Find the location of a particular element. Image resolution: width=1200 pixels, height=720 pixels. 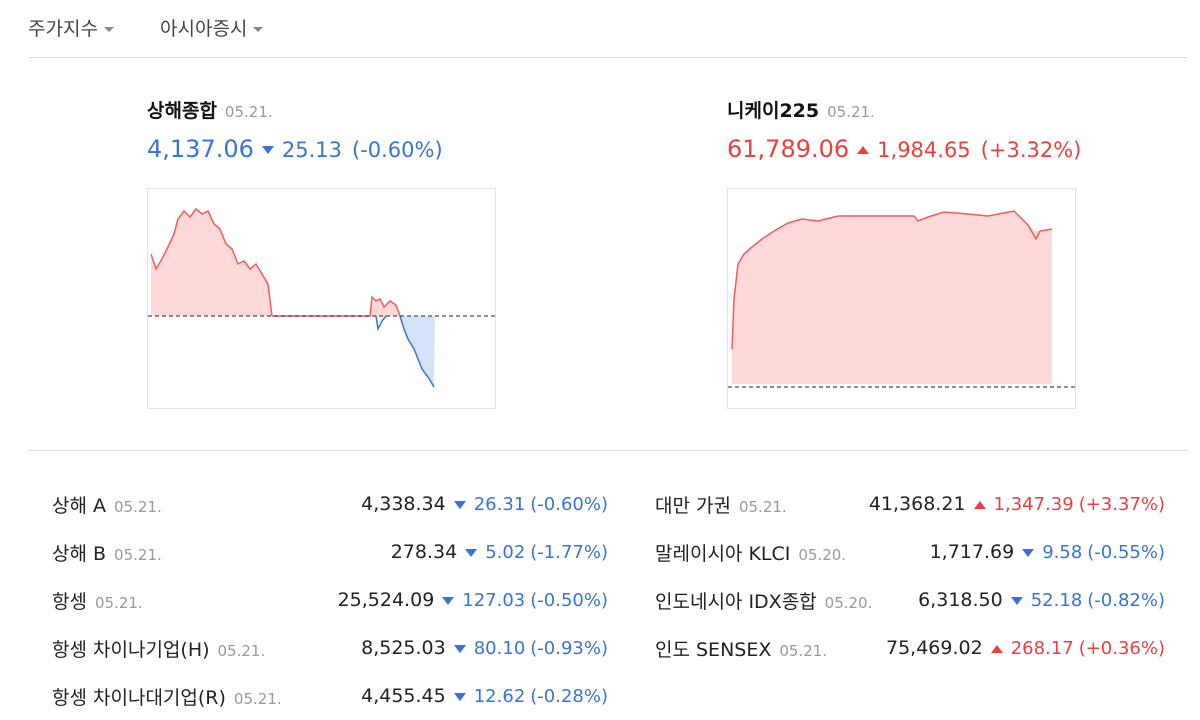

change-percent: (+3.32%) is located at coordinates (1031, 150).